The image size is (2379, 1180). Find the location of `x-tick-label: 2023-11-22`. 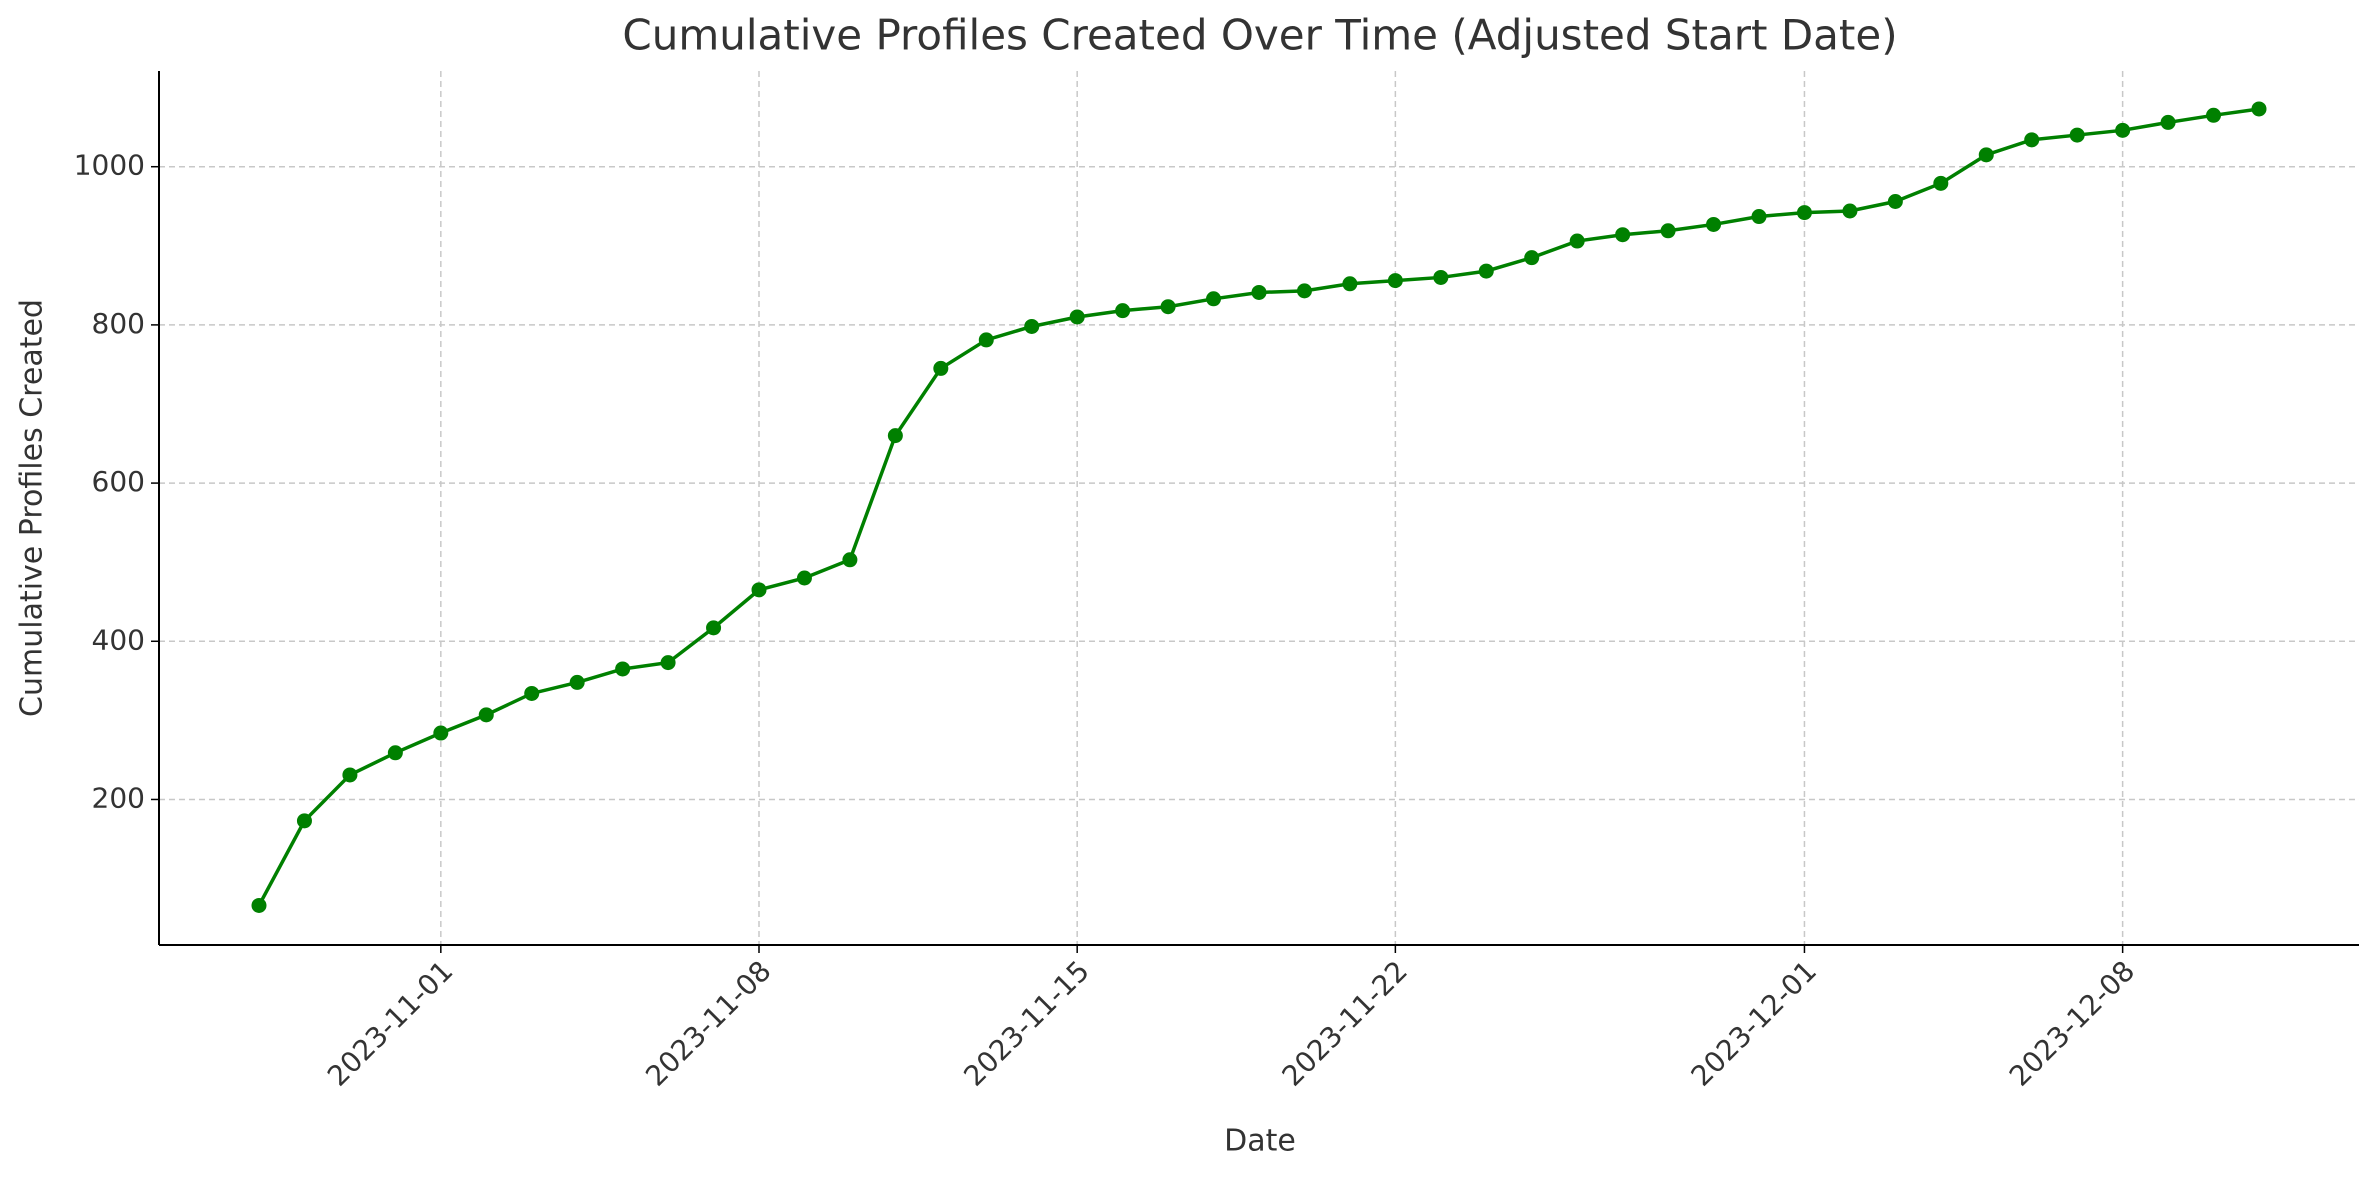

x-tick-label: 2023-11-22 is located at coordinates (1345, 1023).